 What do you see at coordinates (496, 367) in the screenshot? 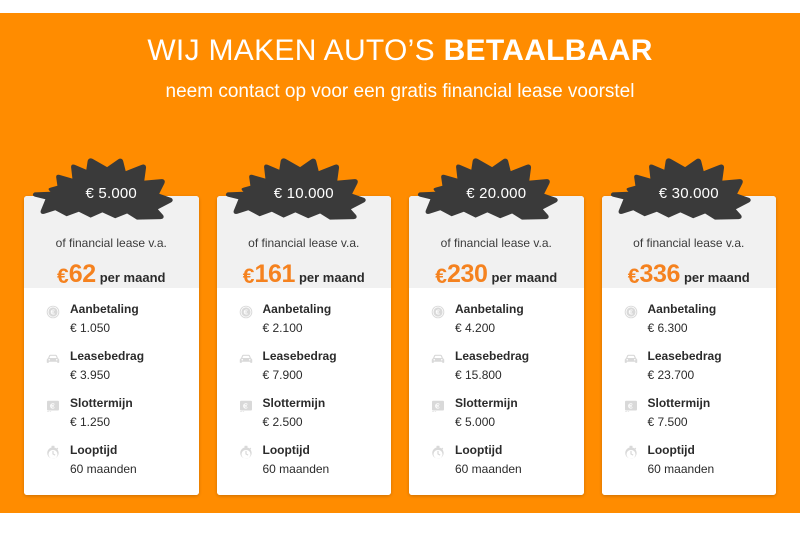
I see `detail-row: Leasebedrag € 15.800` at bounding box center [496, 367].